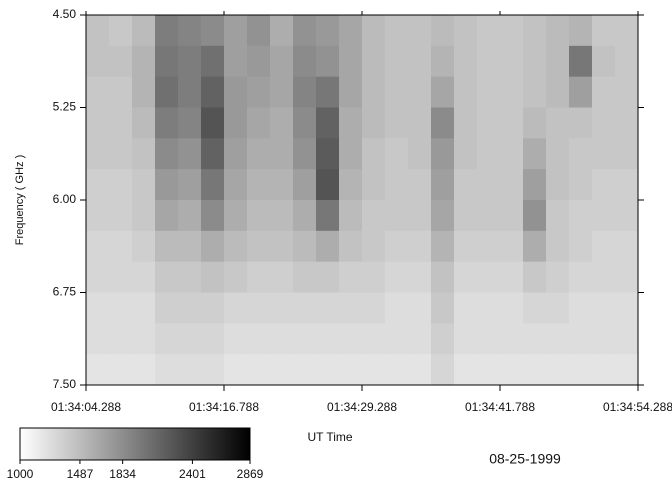  Describe the element at coordinates (250, 474) in the screenshot. I see `colorbar-tick-label: 2869` at that location.